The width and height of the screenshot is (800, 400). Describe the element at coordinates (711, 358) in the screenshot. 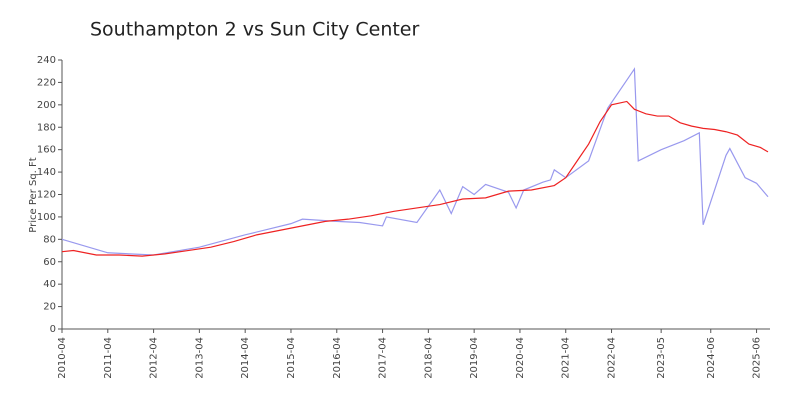

I see `x-tick-label: 2024-06` at that location.